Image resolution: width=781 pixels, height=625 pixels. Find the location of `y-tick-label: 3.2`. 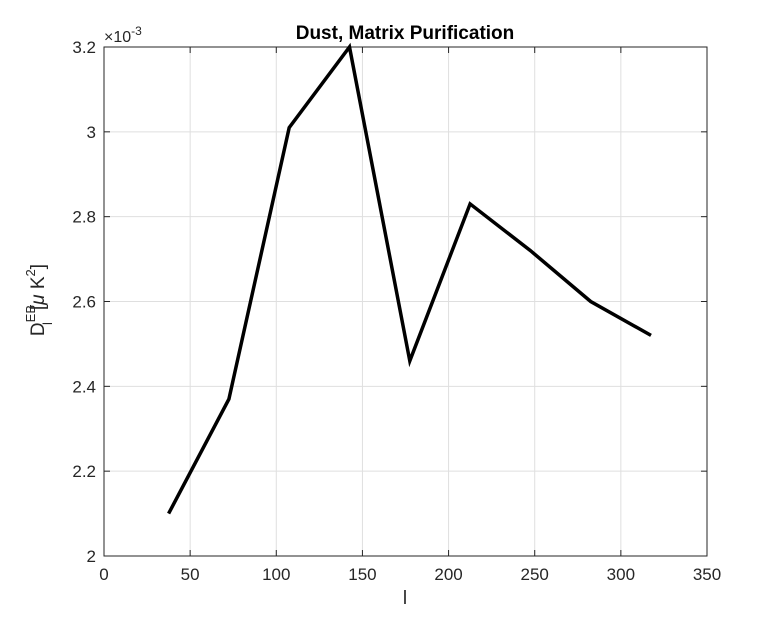

y-tick-label: 3.2 is located at coordinates (84, 47).